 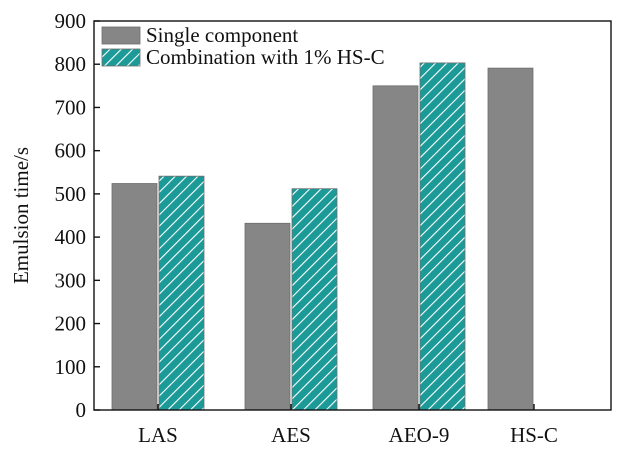 I want to click on y-tick-label: 300, so click(x=71, y=280).